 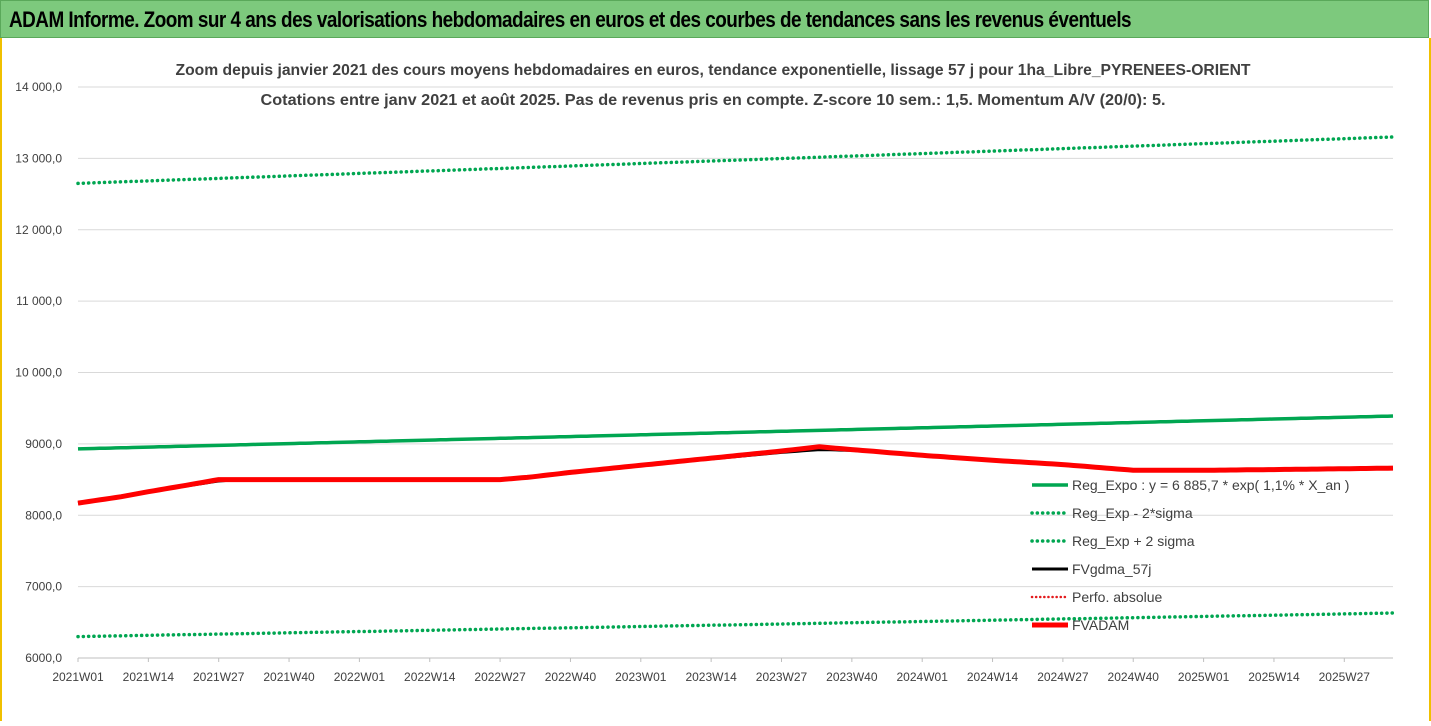 What do you see at coordinates (993, 677) in the screenshot?
I see `x-tick-label: 2024W14` at bounding box center [993, 677].